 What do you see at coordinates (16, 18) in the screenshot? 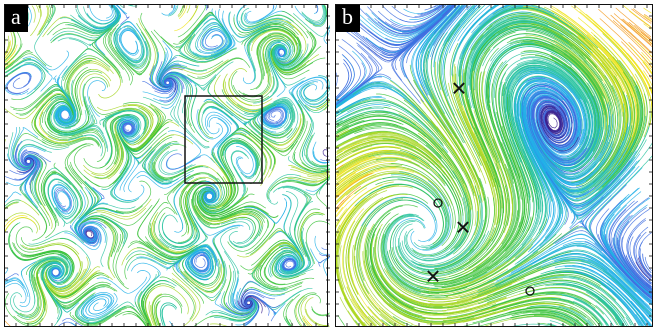
I see `panel-label-a: a` at bounding box center [16, 18].